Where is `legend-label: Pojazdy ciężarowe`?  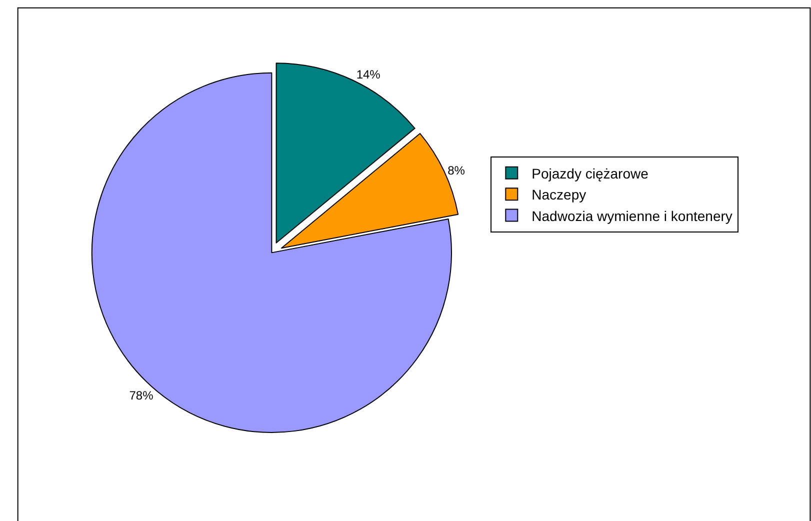
legend-label: Pojazdy ciężarowe is located at coordinates (590, 173).